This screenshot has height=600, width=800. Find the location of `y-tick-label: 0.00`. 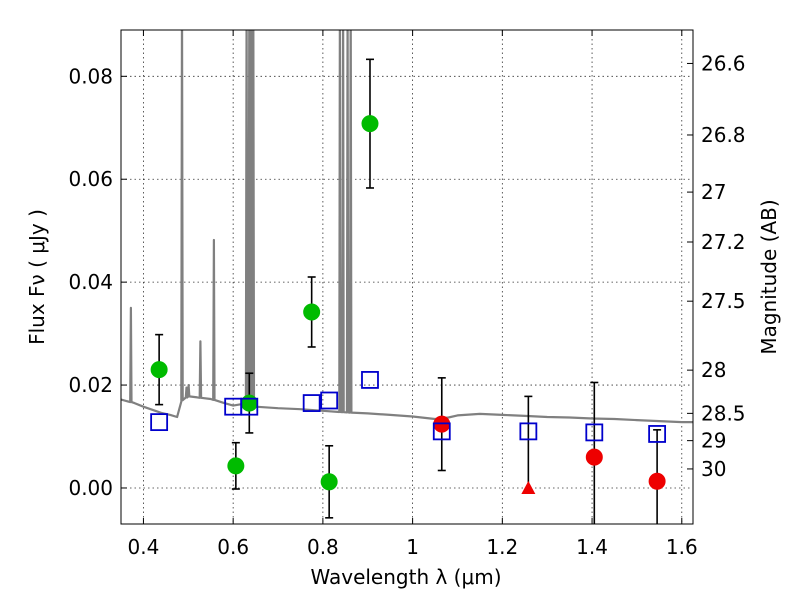

y-tick-label: 0.00 is located at coordinates (90, 488).